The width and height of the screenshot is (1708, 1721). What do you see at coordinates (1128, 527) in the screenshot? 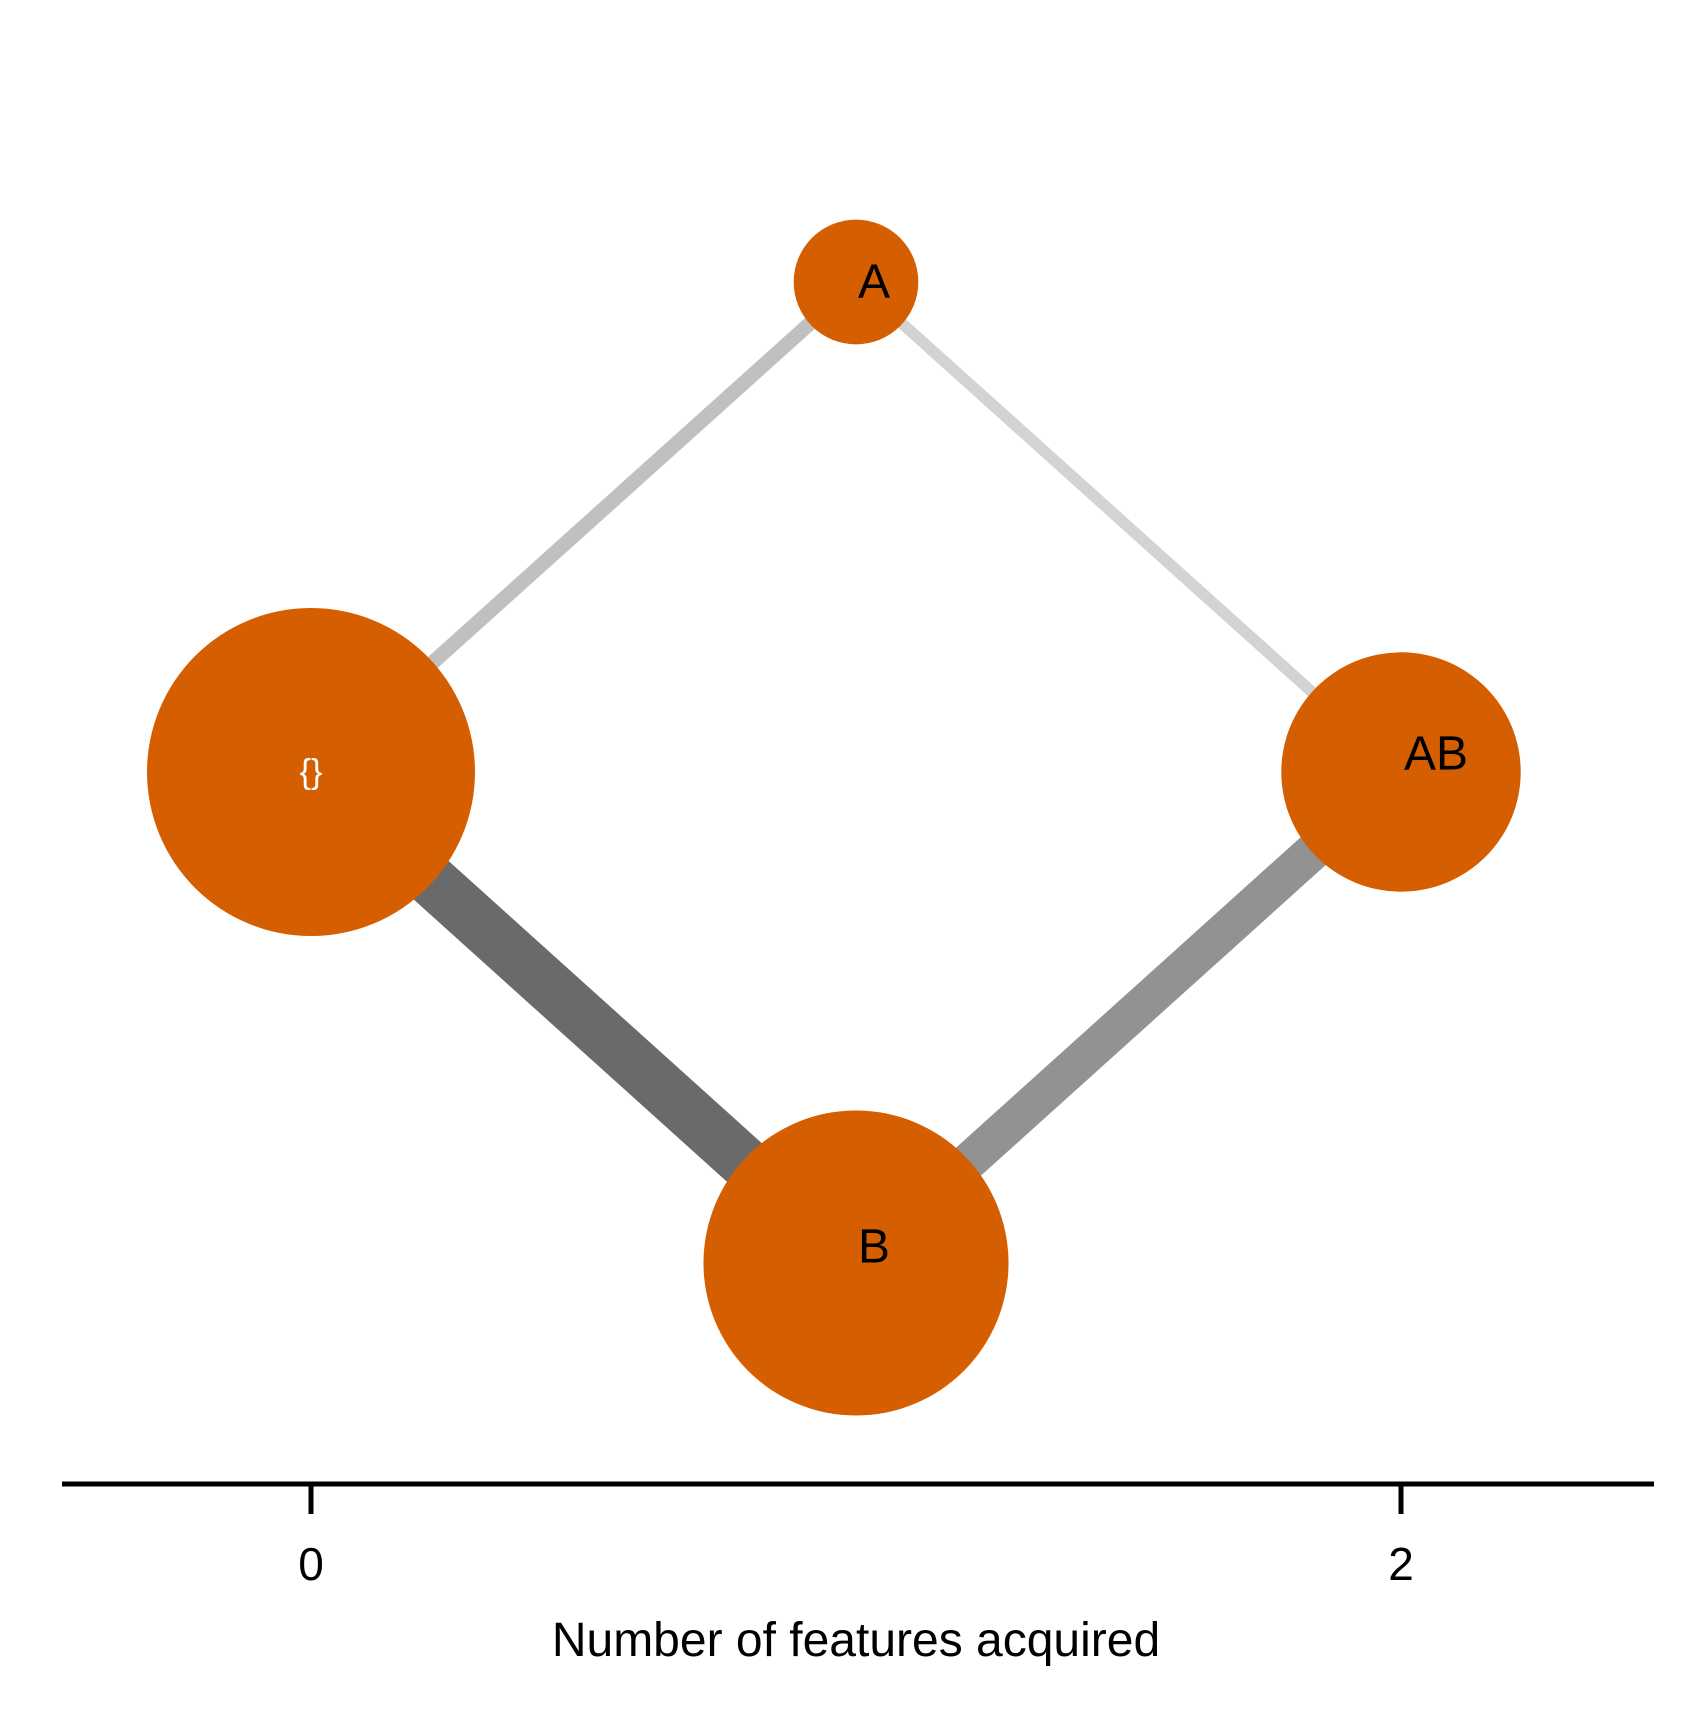
I see `edge-A-AB` at bounding box center [1128, 527].